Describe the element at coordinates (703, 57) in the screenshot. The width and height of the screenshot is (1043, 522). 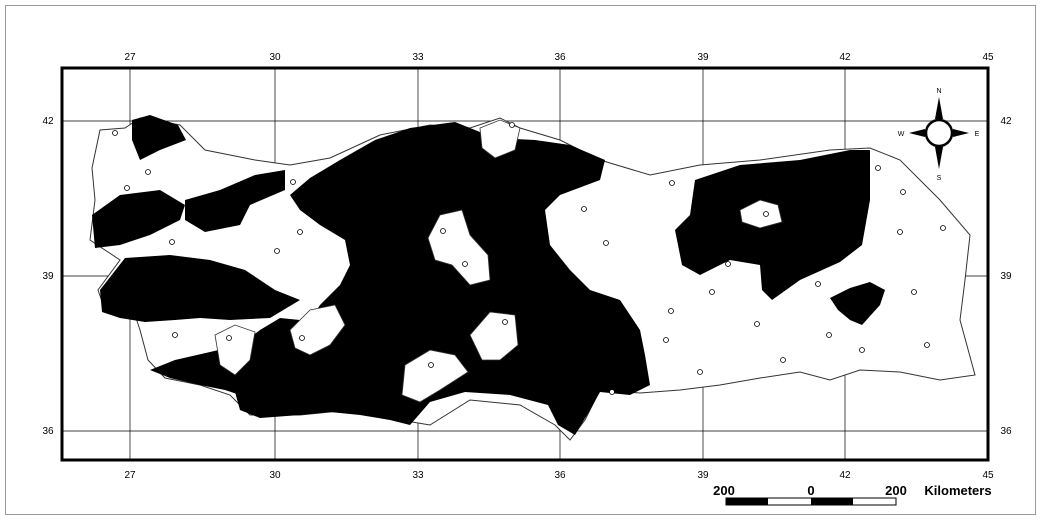
I see `lon-label-top: 39` at that location.